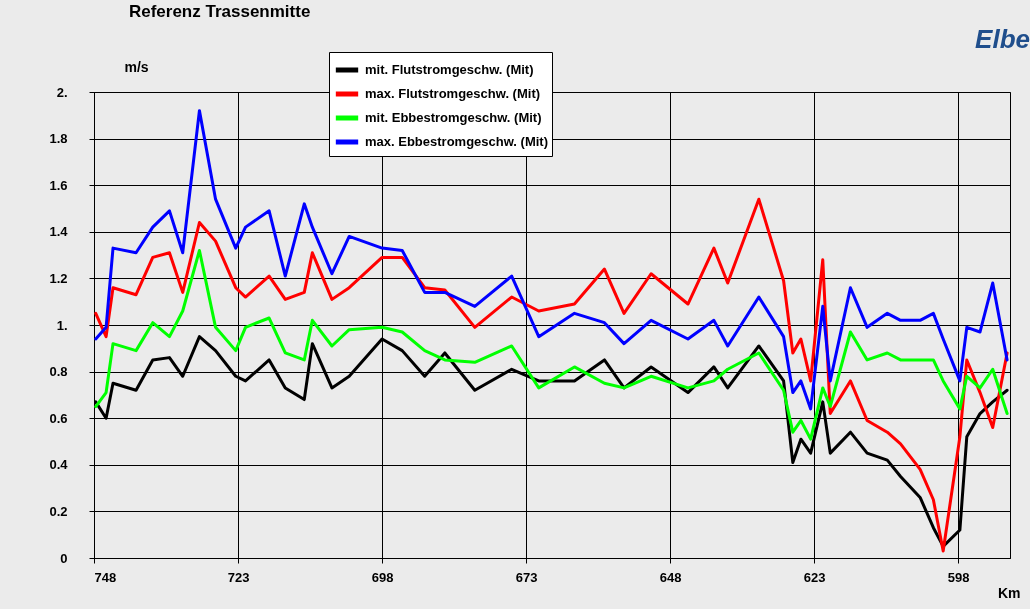 The image size is (1030, 609). I want to click on x-tick-label: 648, so click(670, 577).